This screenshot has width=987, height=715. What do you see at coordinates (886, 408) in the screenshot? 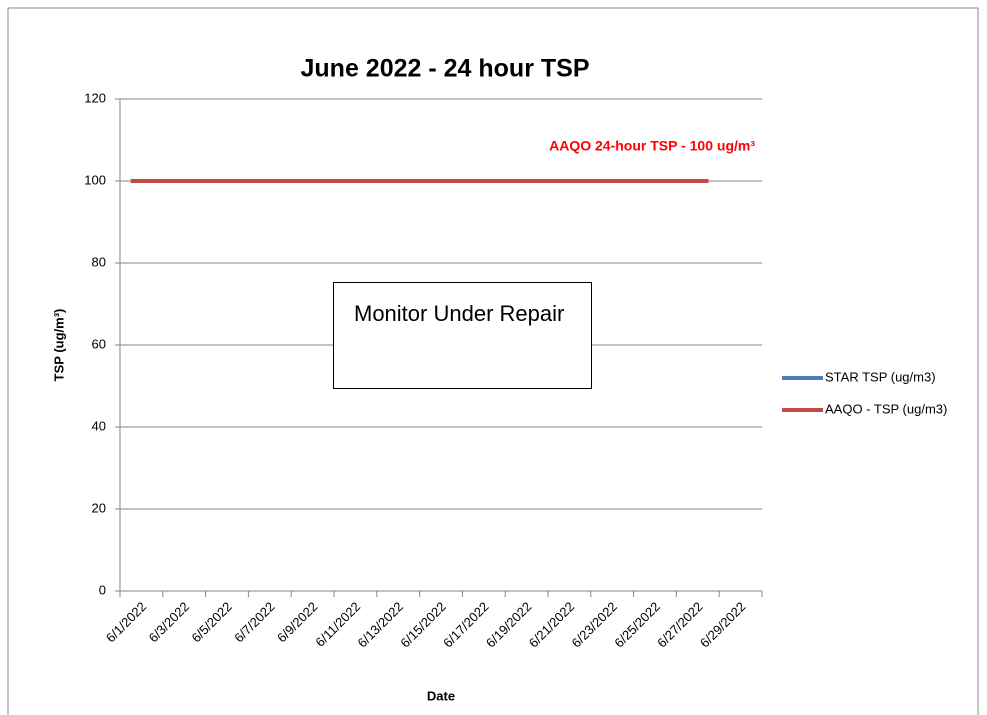
I see `legend-label: AAQO - TSP (ug/m3)` at bounding box center [886, 408].